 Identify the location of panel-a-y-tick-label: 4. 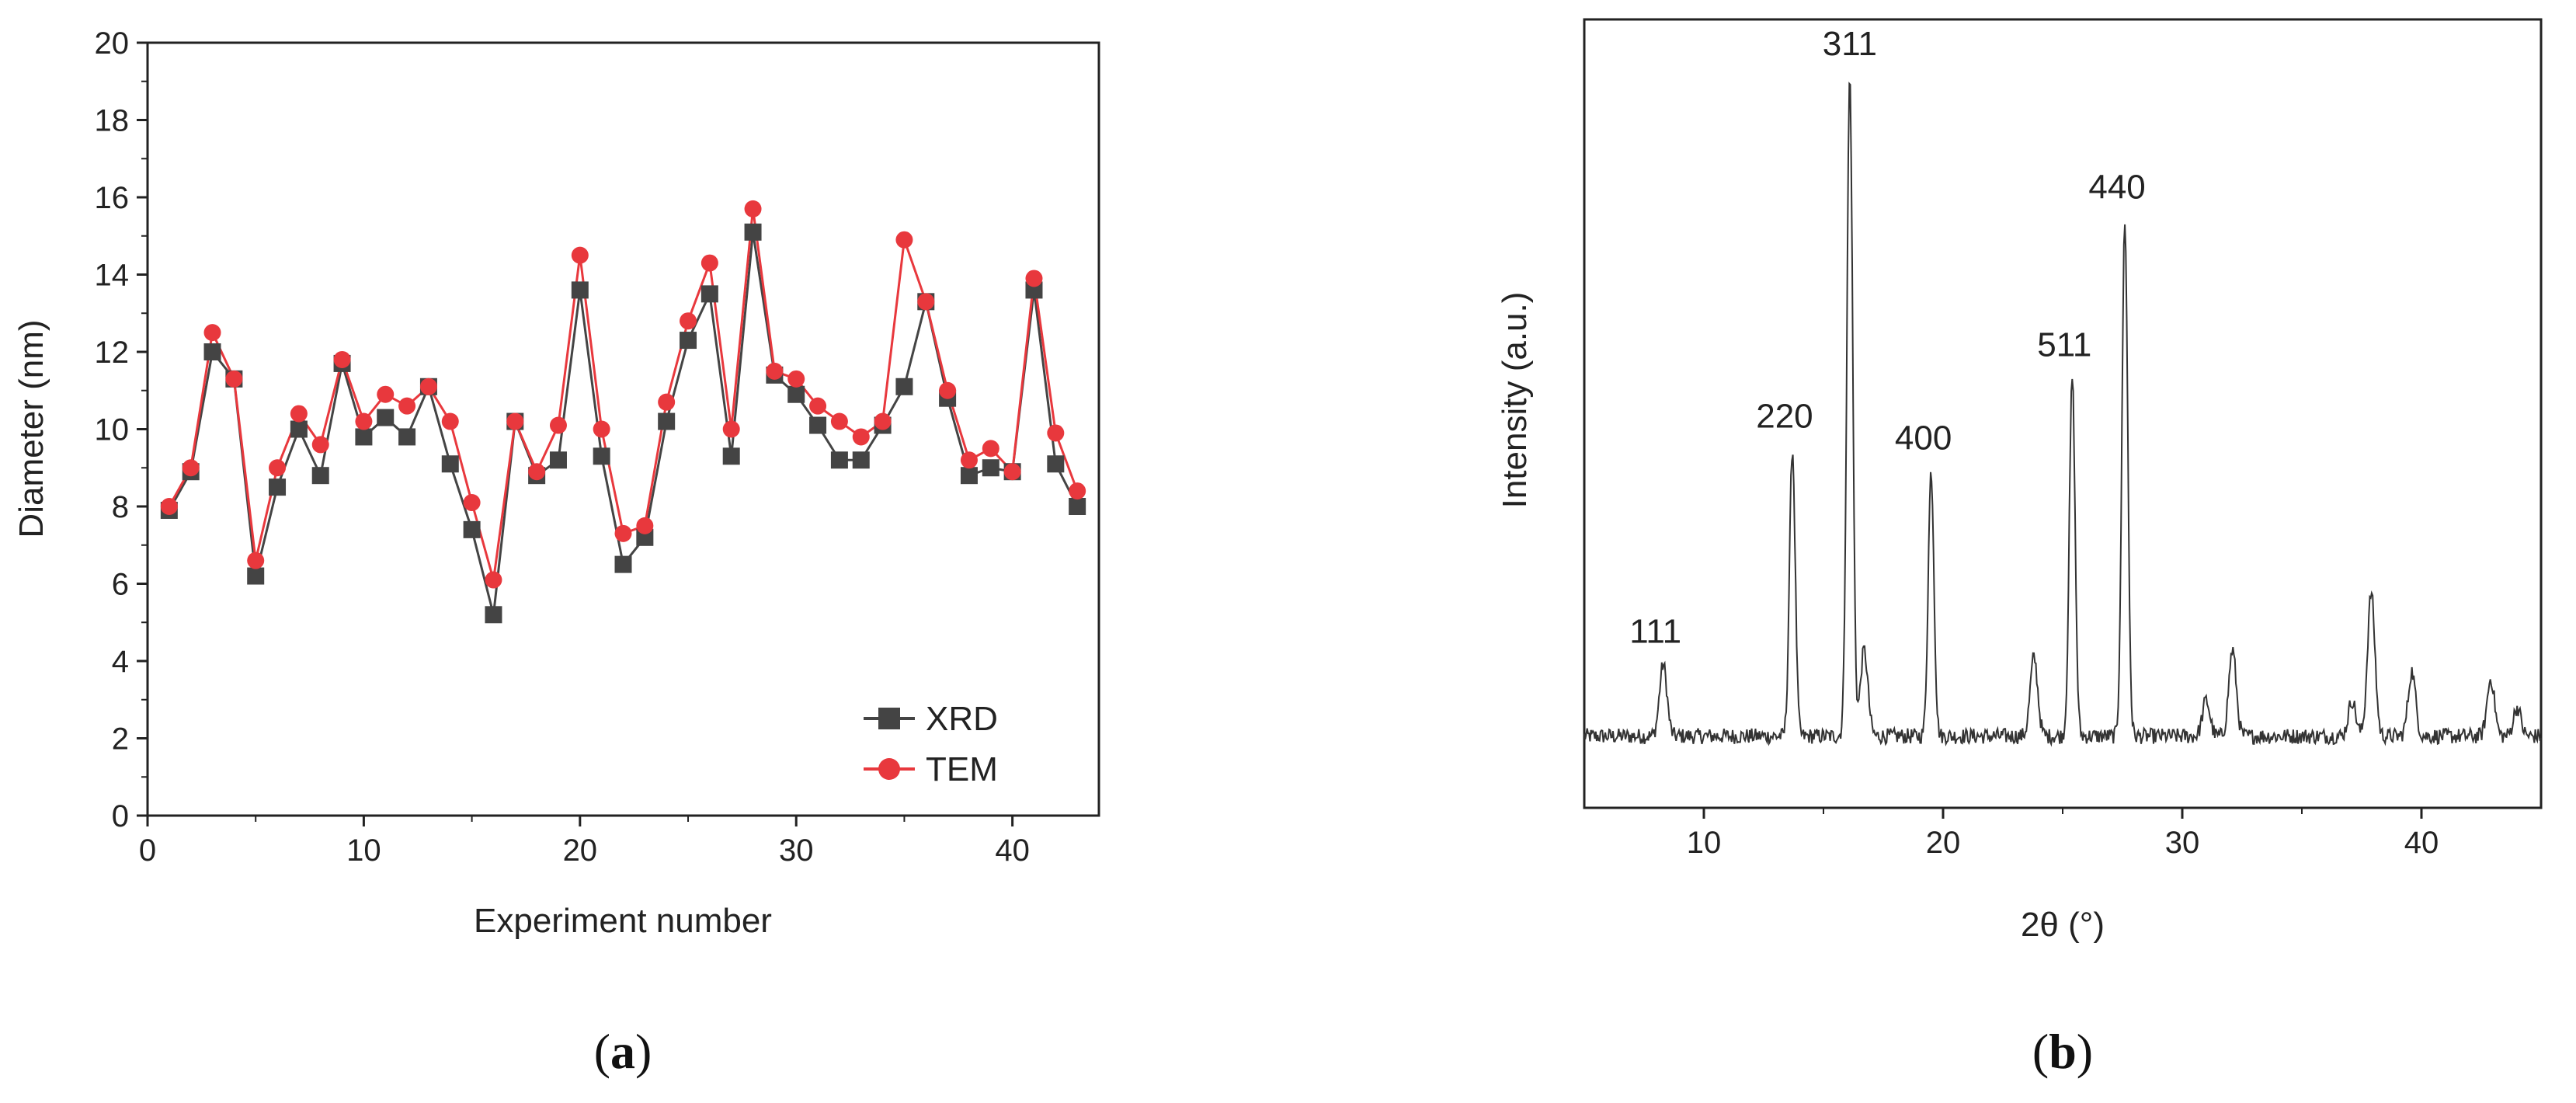
(120, 662).